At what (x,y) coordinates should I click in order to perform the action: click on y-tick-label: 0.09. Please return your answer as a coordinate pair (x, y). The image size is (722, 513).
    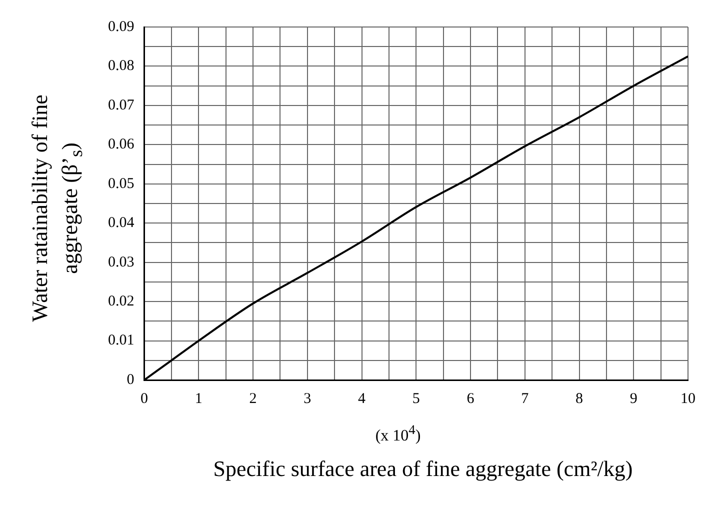
    Looking at the image, I should click on (121, 26).